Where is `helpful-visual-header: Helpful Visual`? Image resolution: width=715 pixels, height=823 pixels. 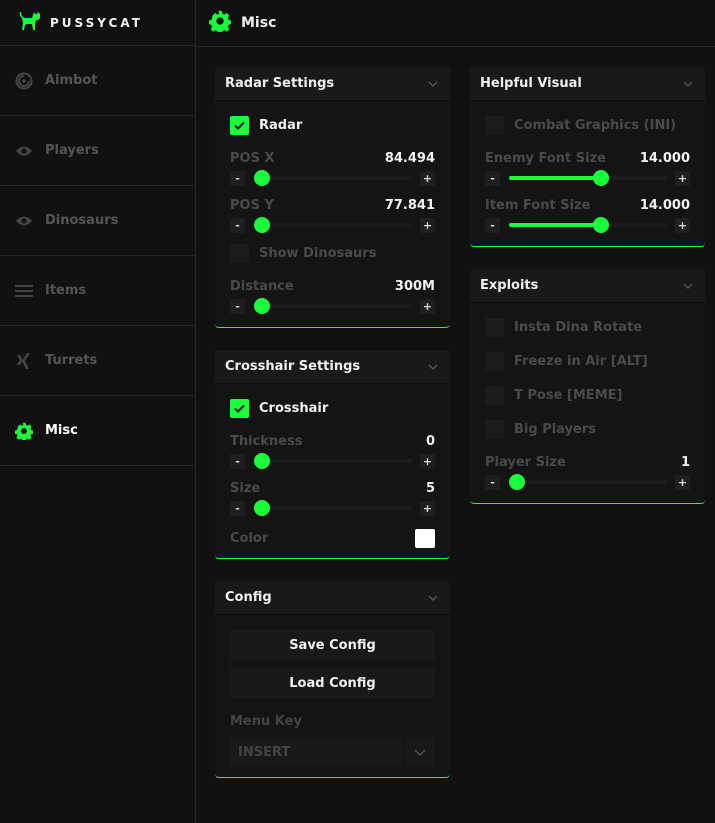 helpful-visual-header: Helpful Visual is located at coordinates (587, 84).